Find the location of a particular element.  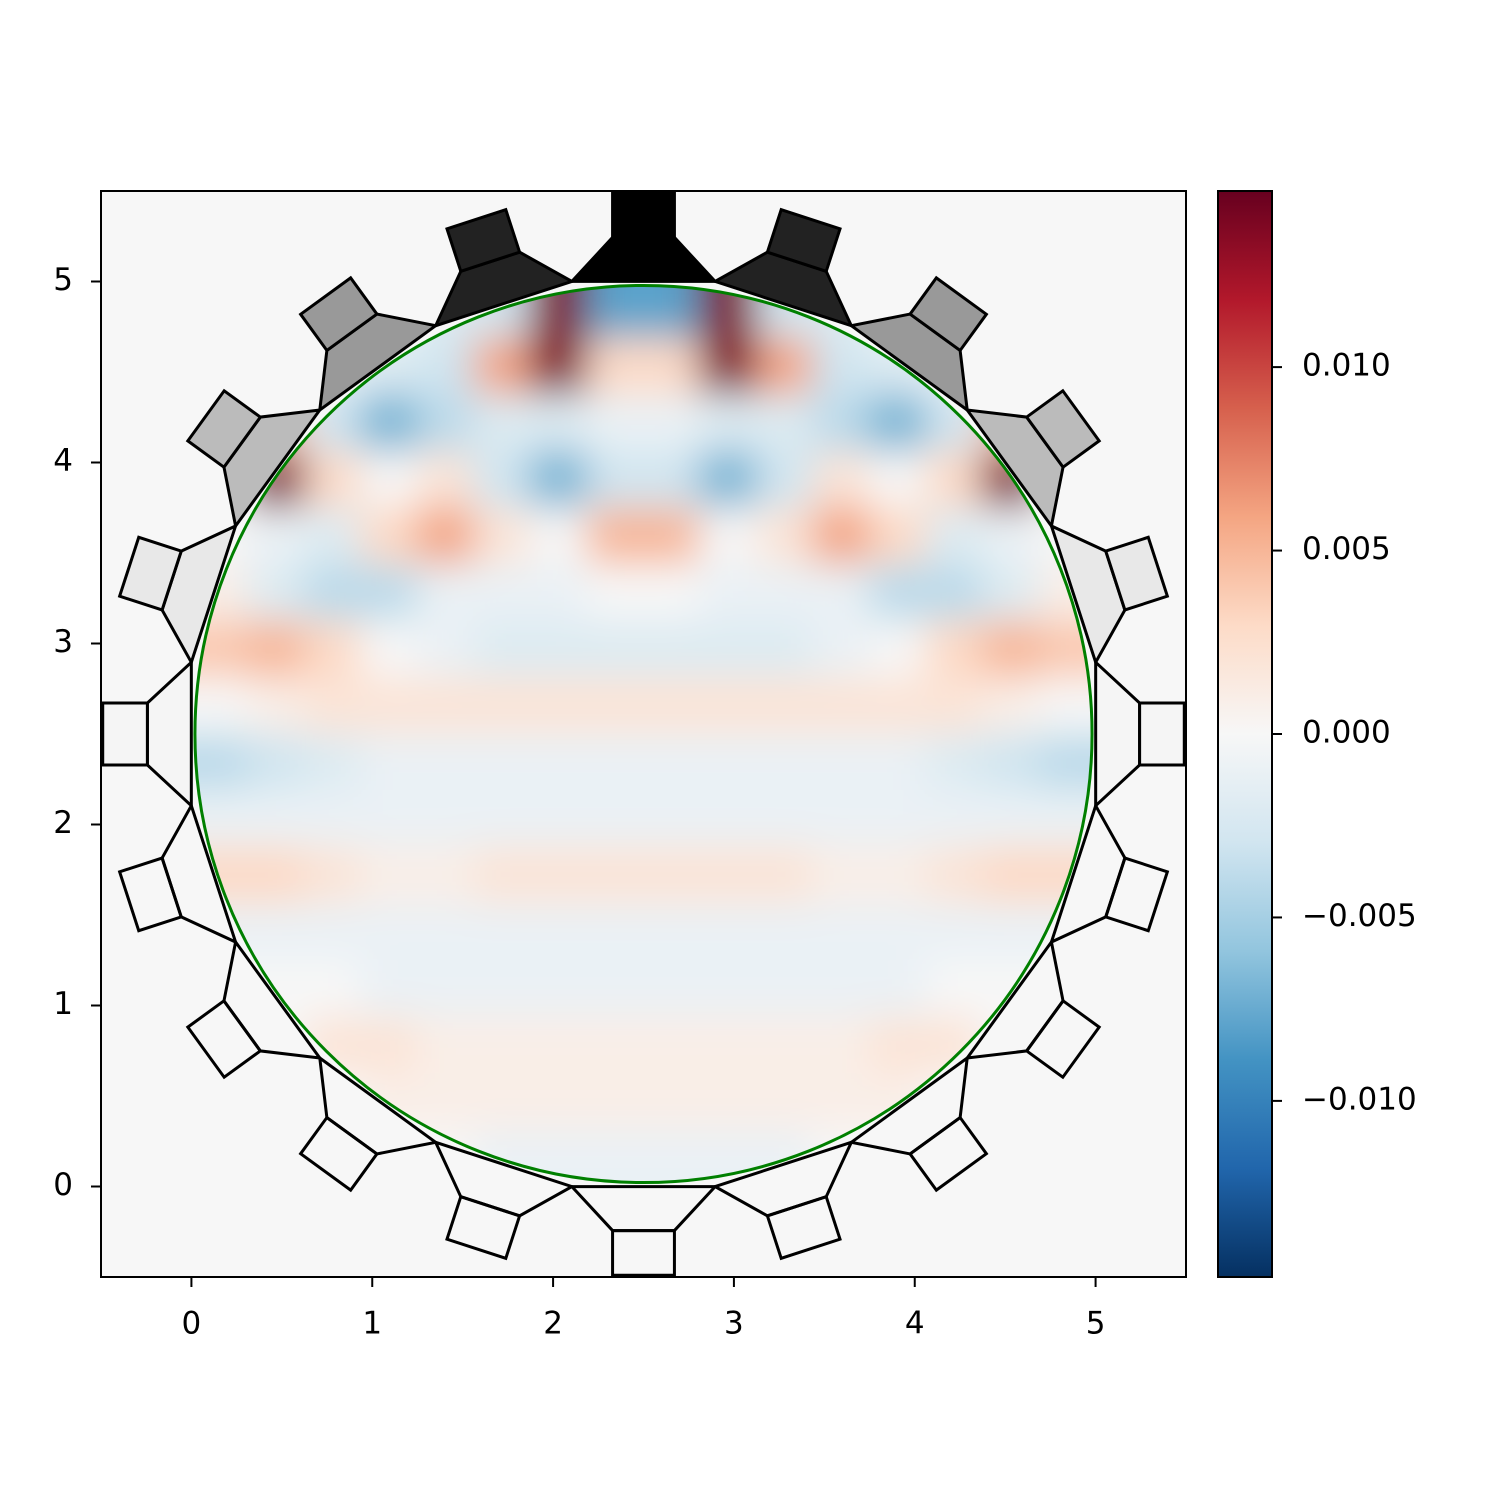

y-tick-label: 1 is located at coordinates (63, 1004).